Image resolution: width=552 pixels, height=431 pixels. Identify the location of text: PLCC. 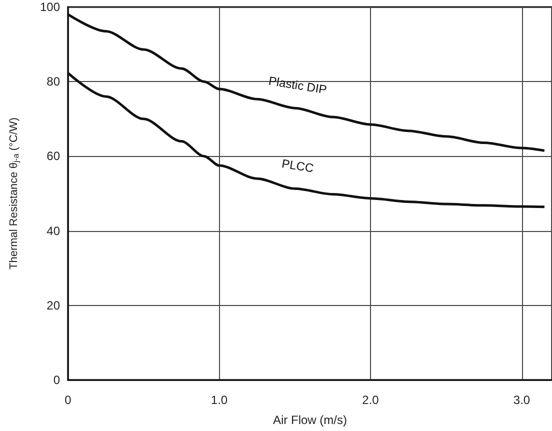
(297, 166).